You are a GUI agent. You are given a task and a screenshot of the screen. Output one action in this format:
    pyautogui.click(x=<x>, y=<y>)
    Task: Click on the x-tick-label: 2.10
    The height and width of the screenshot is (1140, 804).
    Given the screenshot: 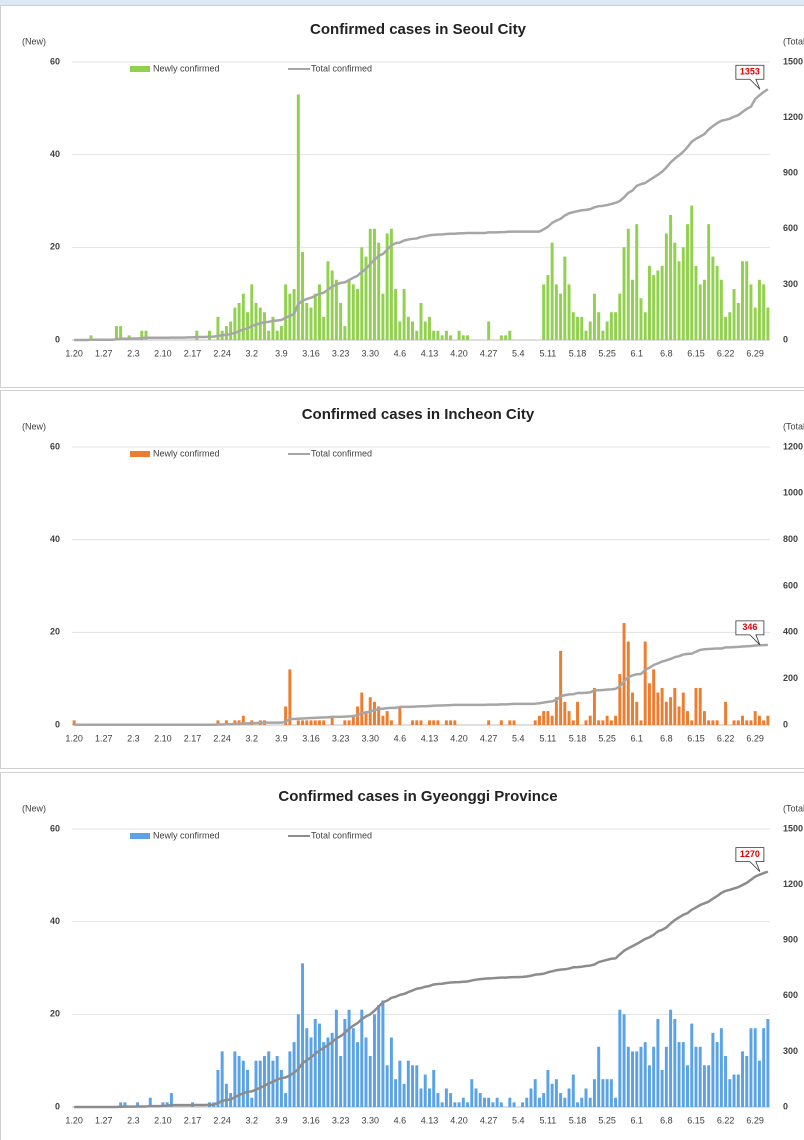 What is the action you would take?
    pyautogui.click(x=163, y=353)
    